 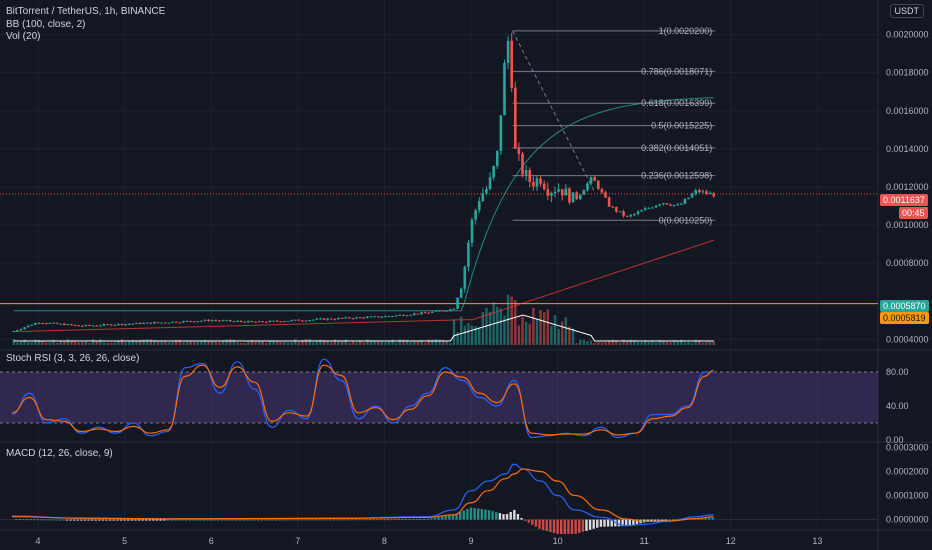 What do you see at coordinates (907, 187) in the screenshot?
I see `price-tick-label: 0.0012000` at bounding box center [907, 187].